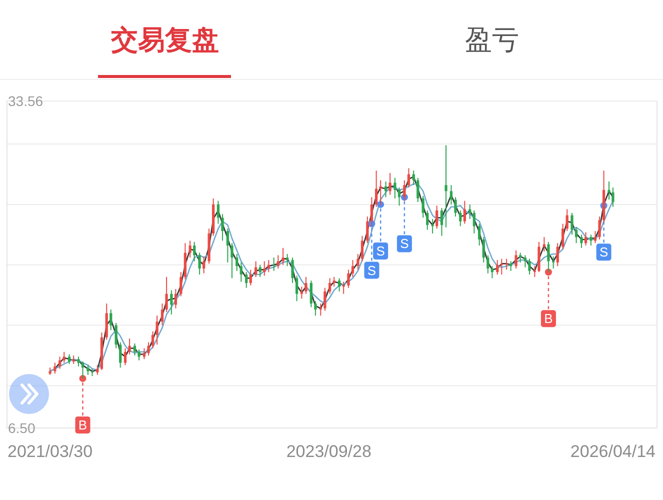  What do you see at coordinates (26, 101) in the screenshot?
I see `y-tick-label: 33.56` at bounding box center [26, 101].